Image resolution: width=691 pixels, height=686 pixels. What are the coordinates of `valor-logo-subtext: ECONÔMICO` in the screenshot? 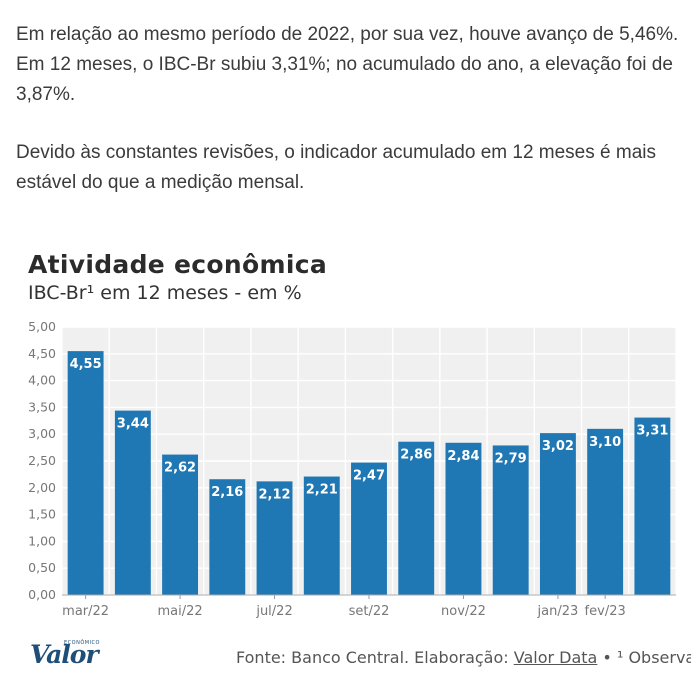 It's located at (82, 643).